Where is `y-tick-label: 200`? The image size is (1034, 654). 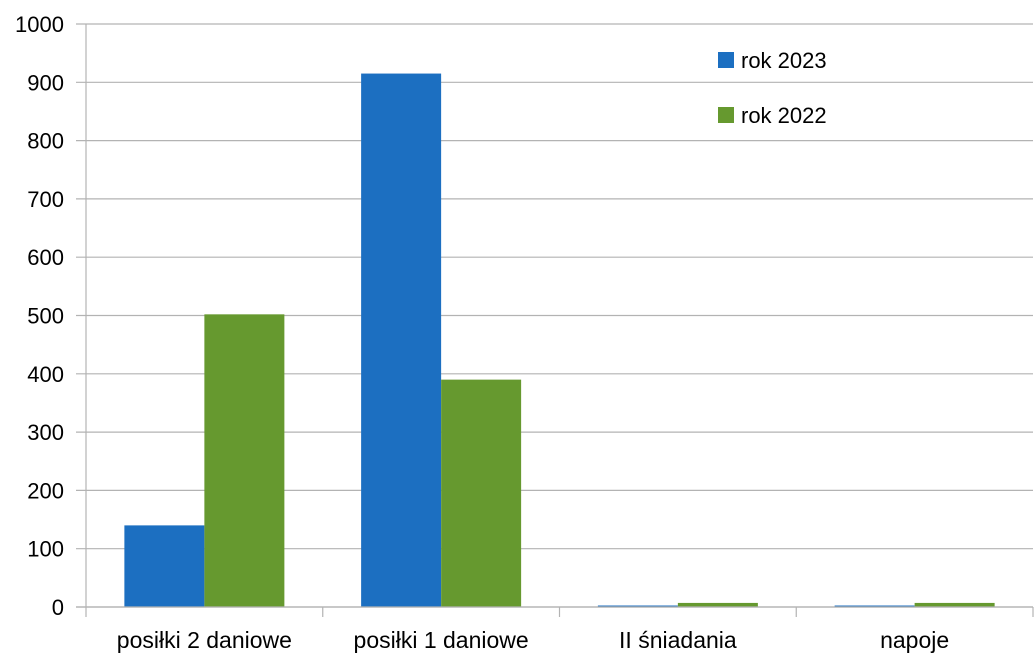 y-tick-label: 200 is located at coordinates (45, 490).